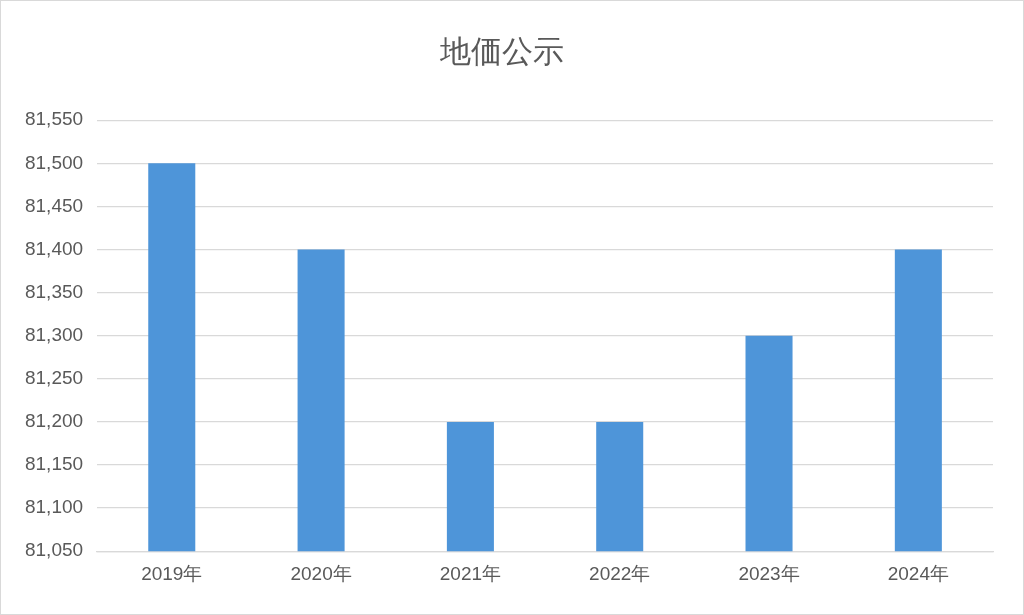 This screenshot has height=615, width=1024. I want to click on y-tick-label: 81,450, so click(54, 205).